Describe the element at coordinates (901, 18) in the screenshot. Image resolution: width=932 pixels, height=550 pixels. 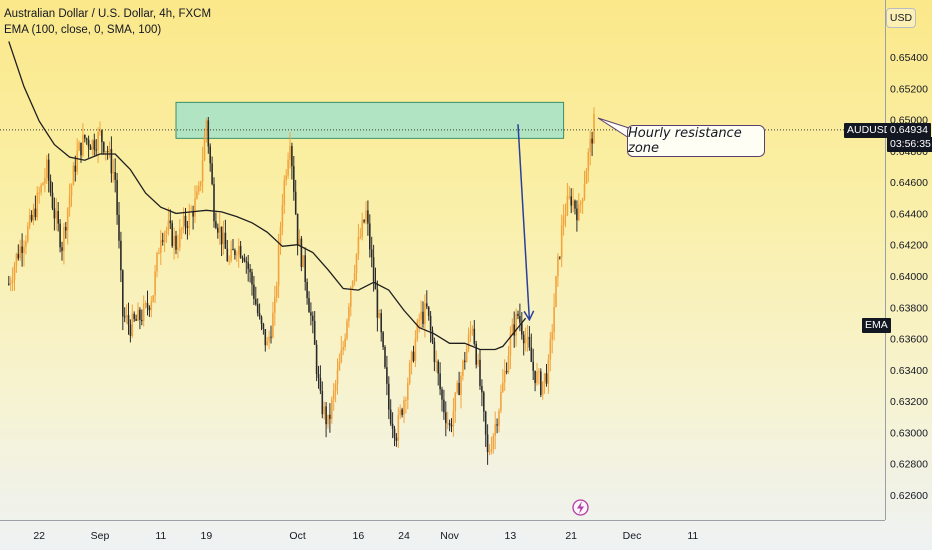
I see `currency-selector: USD` at that location.